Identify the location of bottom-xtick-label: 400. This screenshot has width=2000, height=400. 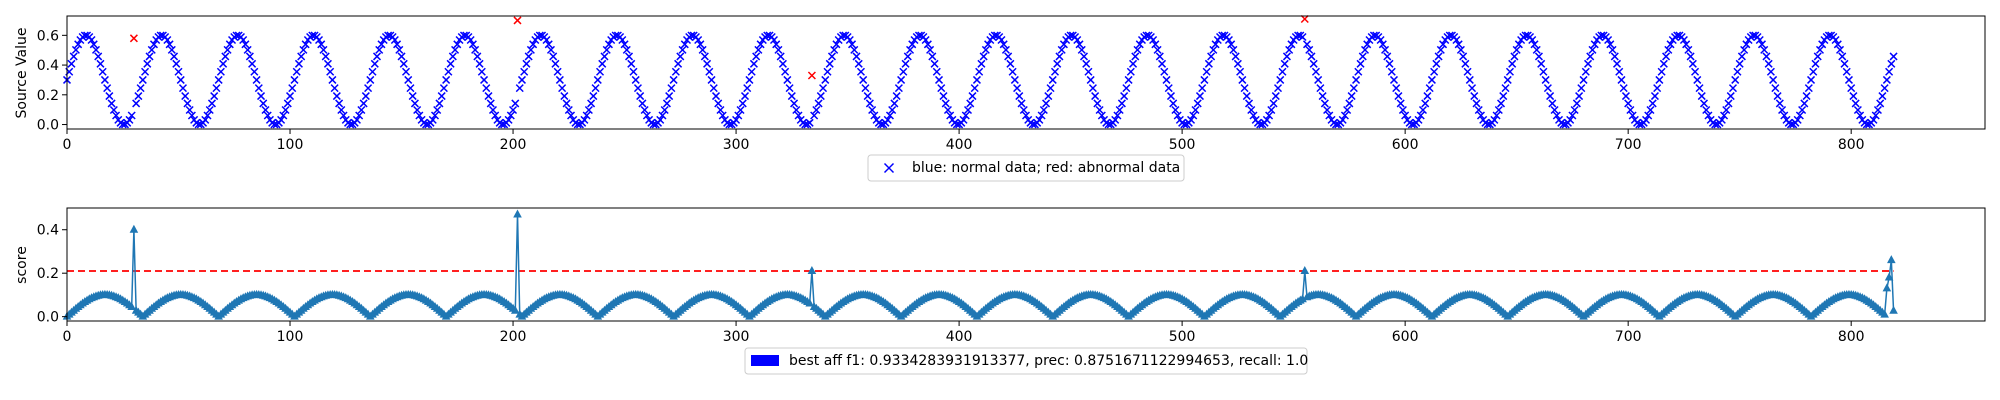
(959, 337).